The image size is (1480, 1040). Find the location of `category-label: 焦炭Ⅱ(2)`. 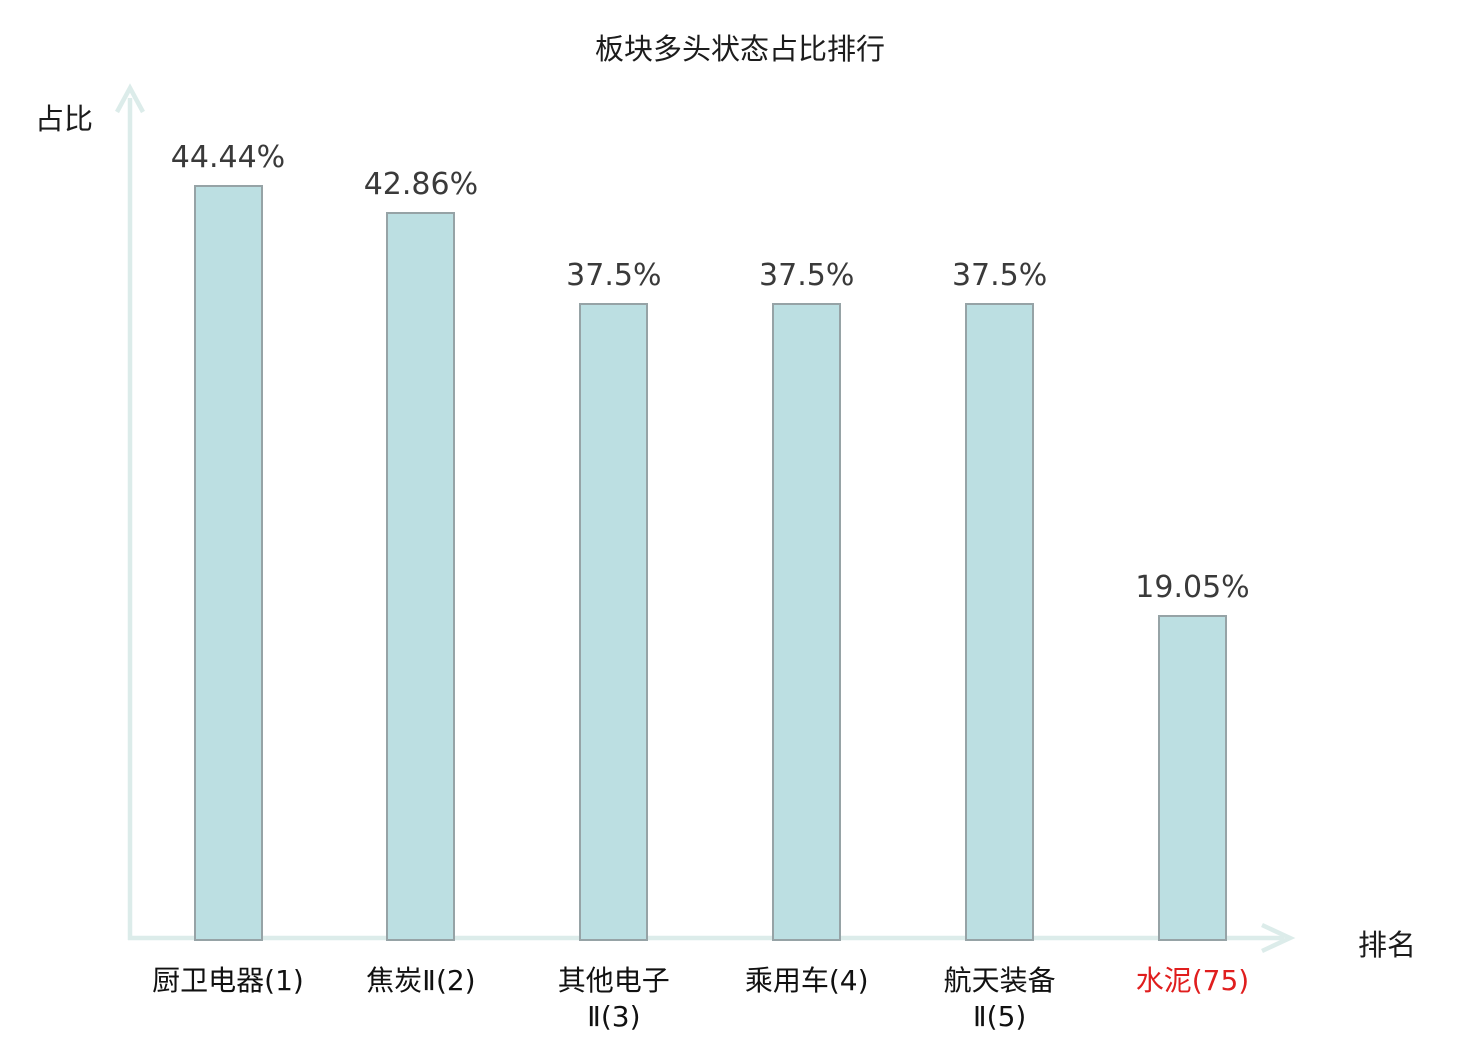

category-label: 焦炭Ⅱ(2) is located at coordinates (421, 980).